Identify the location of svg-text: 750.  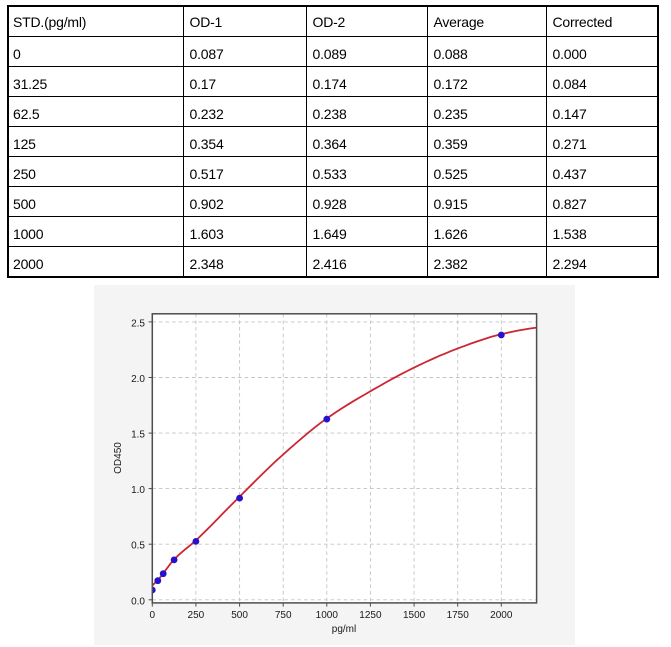
(283, 615).